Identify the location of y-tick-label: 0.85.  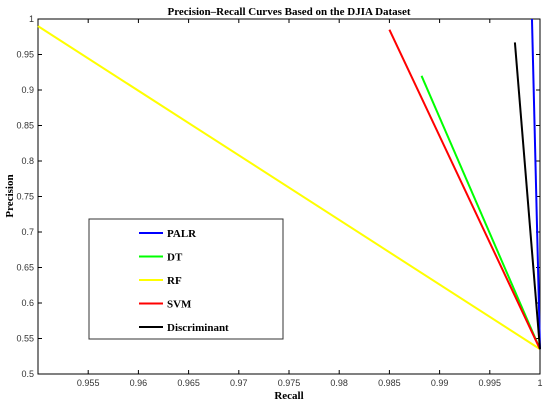
(25, 126).